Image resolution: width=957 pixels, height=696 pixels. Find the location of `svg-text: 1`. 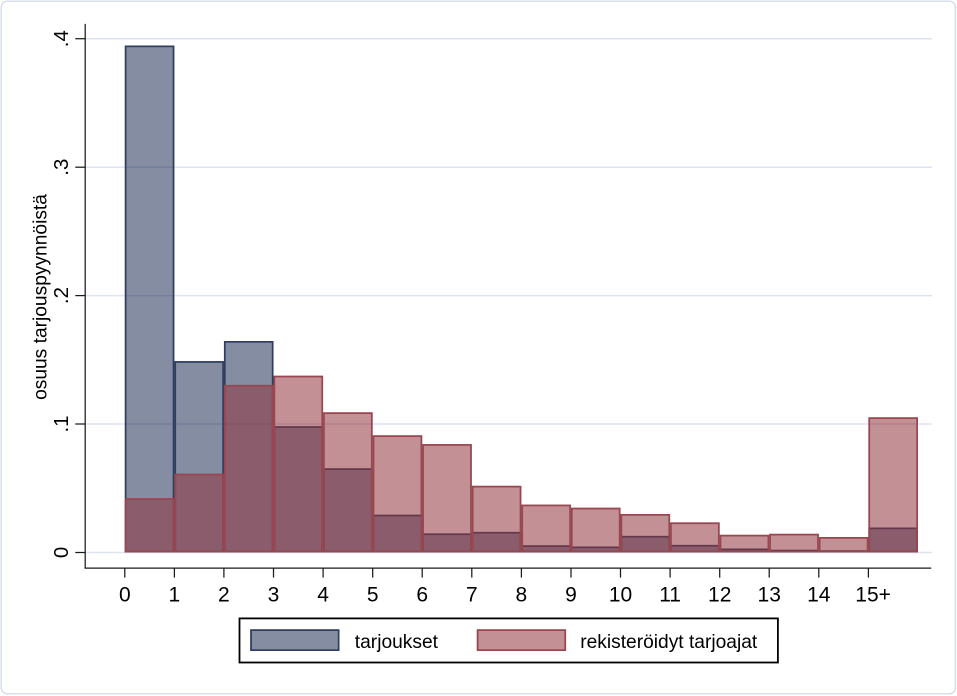

svg-text: 1 is located at coordinates (175, 595).